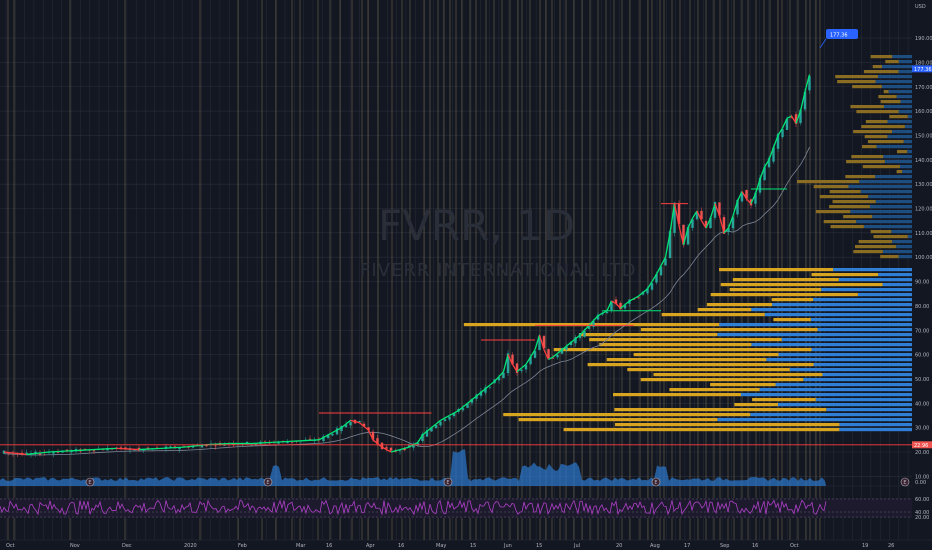 Image resolution: width=932 pixels, height=550 pixels. Describe the element at coordinates (576, 546) in the screenshot. I see `x-tick-label: Jul` at that location.